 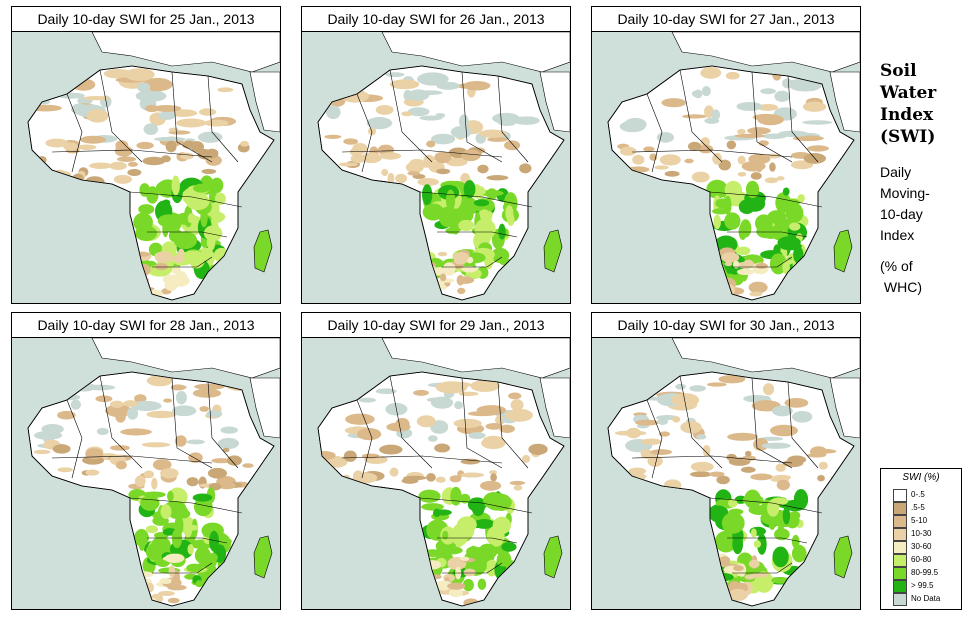 I want to click on legend-item: > 99.5, so click(x=925, y=586).